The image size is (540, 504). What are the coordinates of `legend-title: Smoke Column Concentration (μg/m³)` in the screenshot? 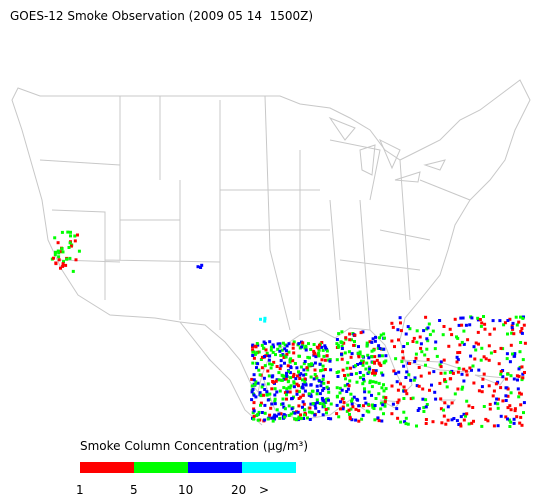 It's located at (194, 446).